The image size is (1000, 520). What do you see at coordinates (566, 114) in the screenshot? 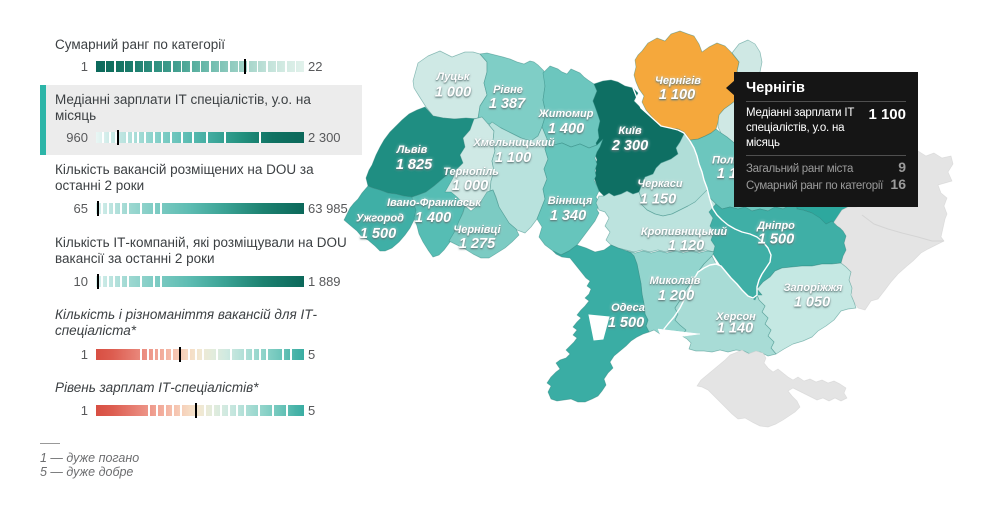
I see `svg-text: Житомир` at bounding box center [566, 114].